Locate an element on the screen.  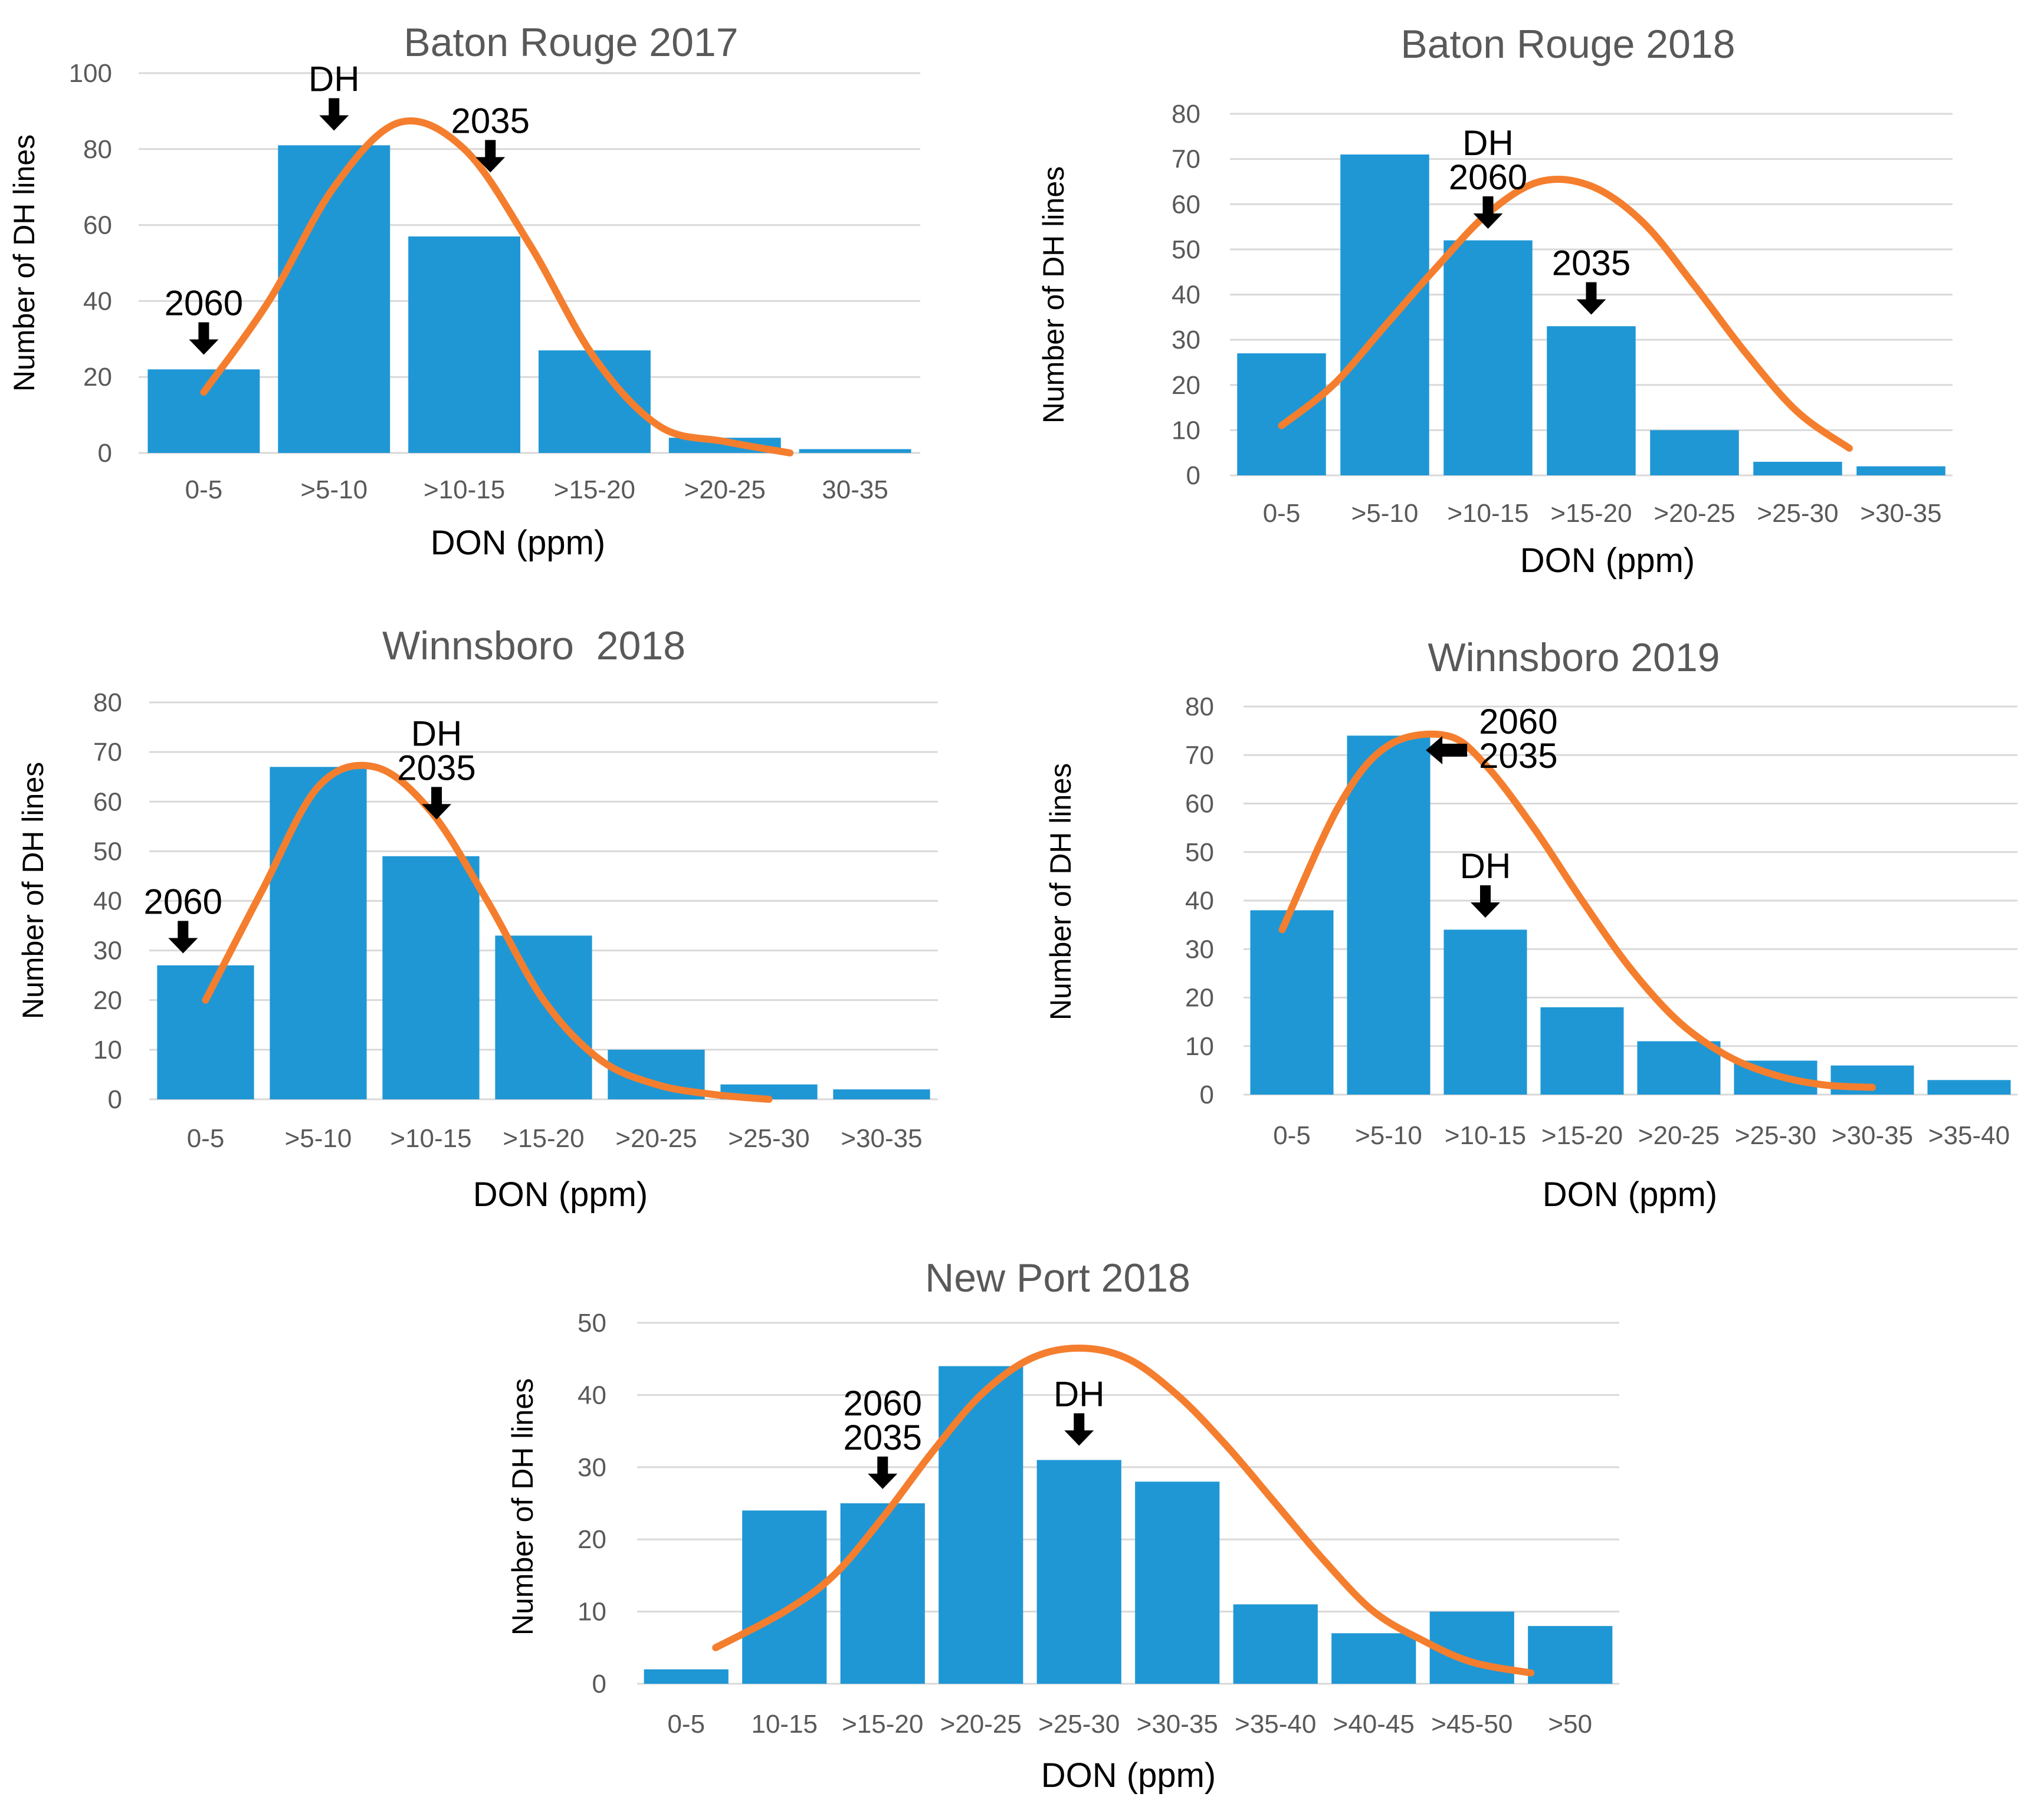
x-tick-label: 10-15 is located at coordinates (784, 1724).